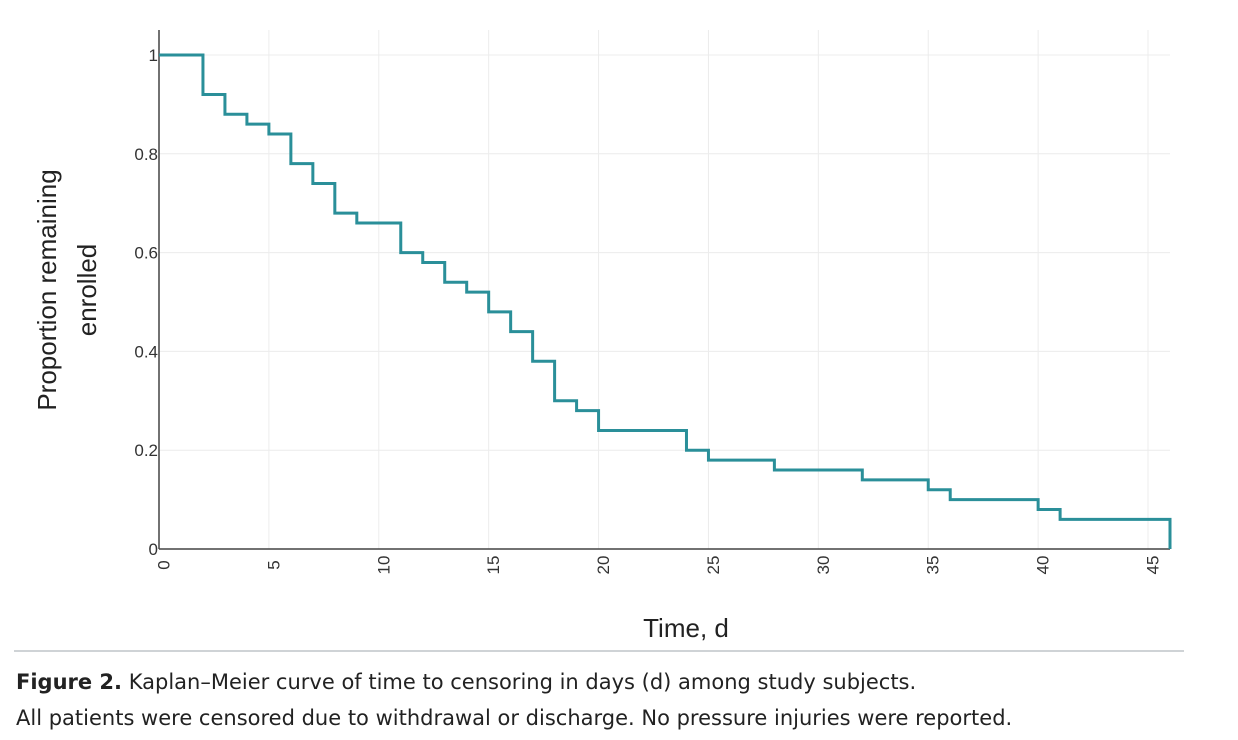  Describe the element at coordinates (146, 351) in the screenshot. I see `y-tick-label: 0.4` at that location.